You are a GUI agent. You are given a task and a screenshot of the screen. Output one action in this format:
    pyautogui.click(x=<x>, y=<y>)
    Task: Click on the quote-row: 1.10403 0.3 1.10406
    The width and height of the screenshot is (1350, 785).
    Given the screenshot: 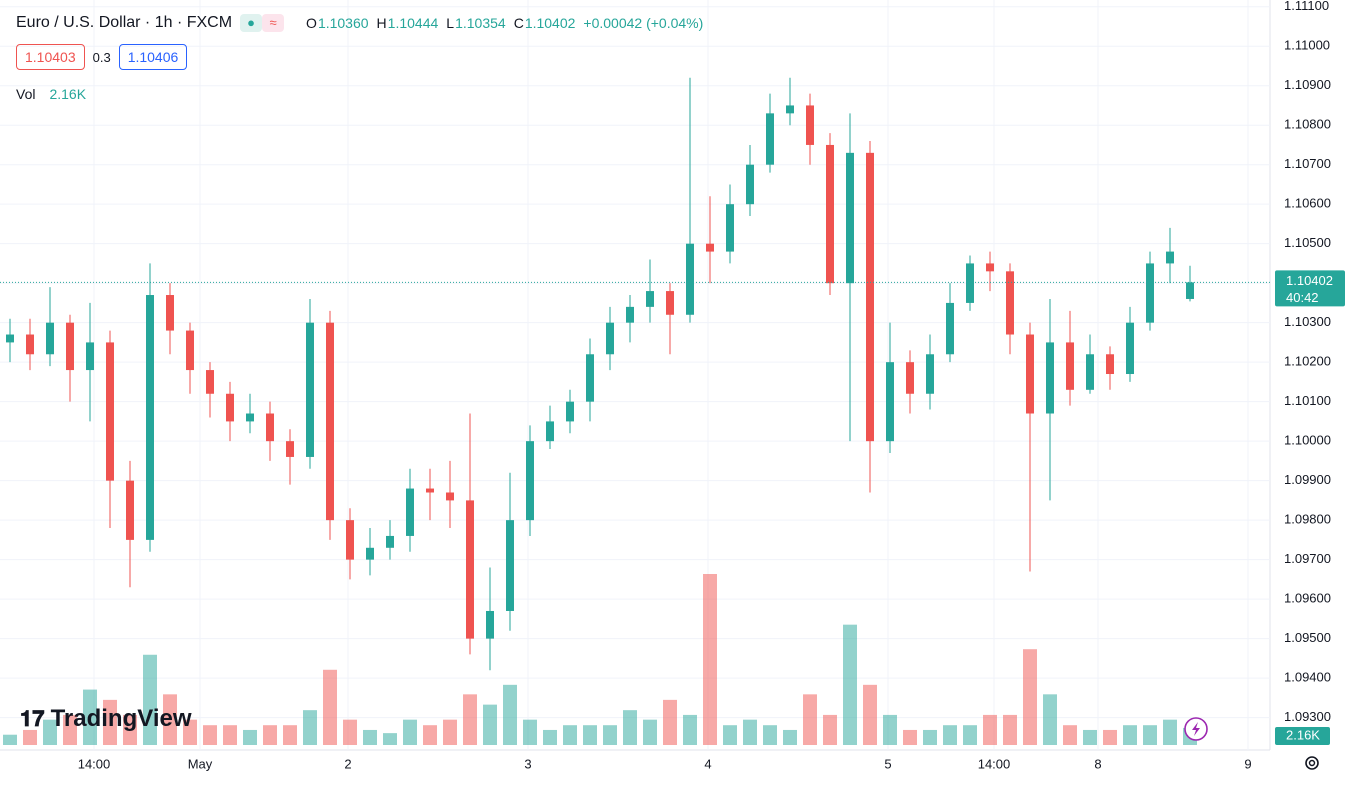 What is the action you would take?
    pyautogui.click(x=102, y=57)
    